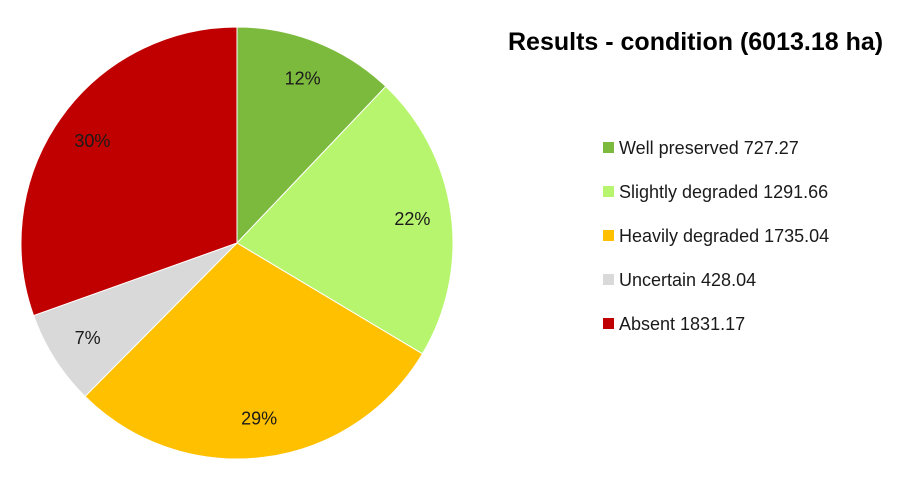 The height and width of the screenshot is (498, 912). Describe the element at coordinates (303, 79) in the screenshot. I see `slice-percent-label: 12%` at that location.